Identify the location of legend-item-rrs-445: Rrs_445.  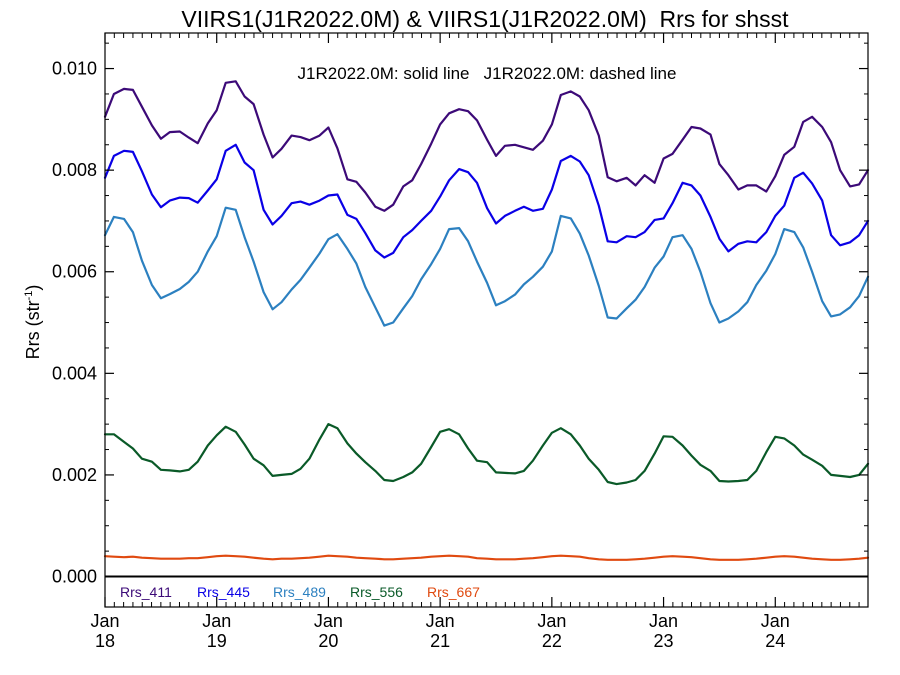
(223, 592).